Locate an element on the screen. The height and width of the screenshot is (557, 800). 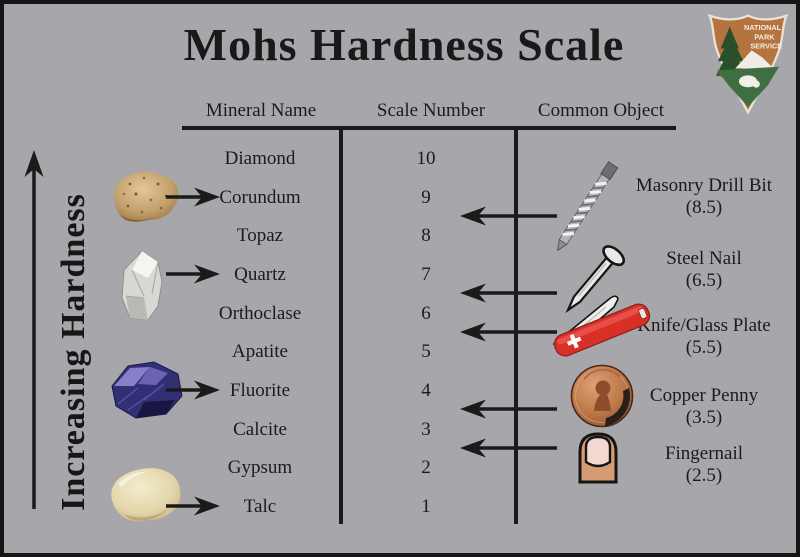
page-title: Mohs Hardness Scale is located at coordinates (404, 44).